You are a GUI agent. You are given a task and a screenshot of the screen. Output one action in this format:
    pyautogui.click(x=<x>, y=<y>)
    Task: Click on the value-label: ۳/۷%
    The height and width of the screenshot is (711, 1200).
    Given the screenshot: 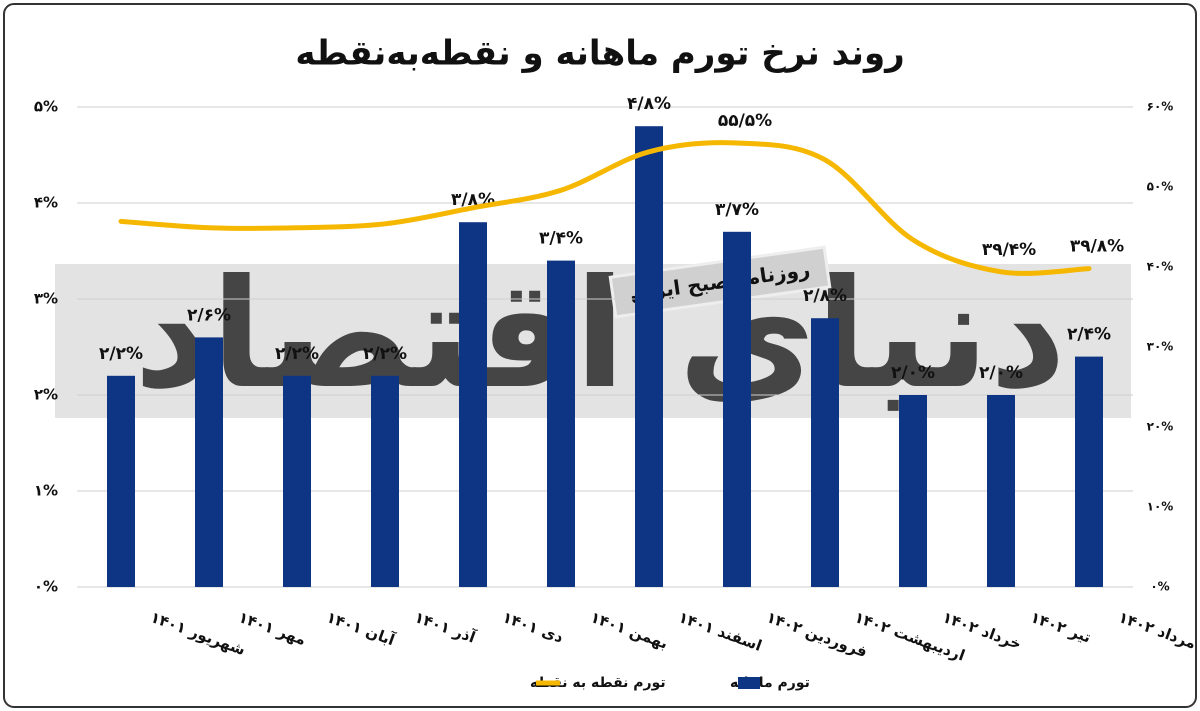 What is the action you would take?
    pyautogui.click(x=737, y=210)
    